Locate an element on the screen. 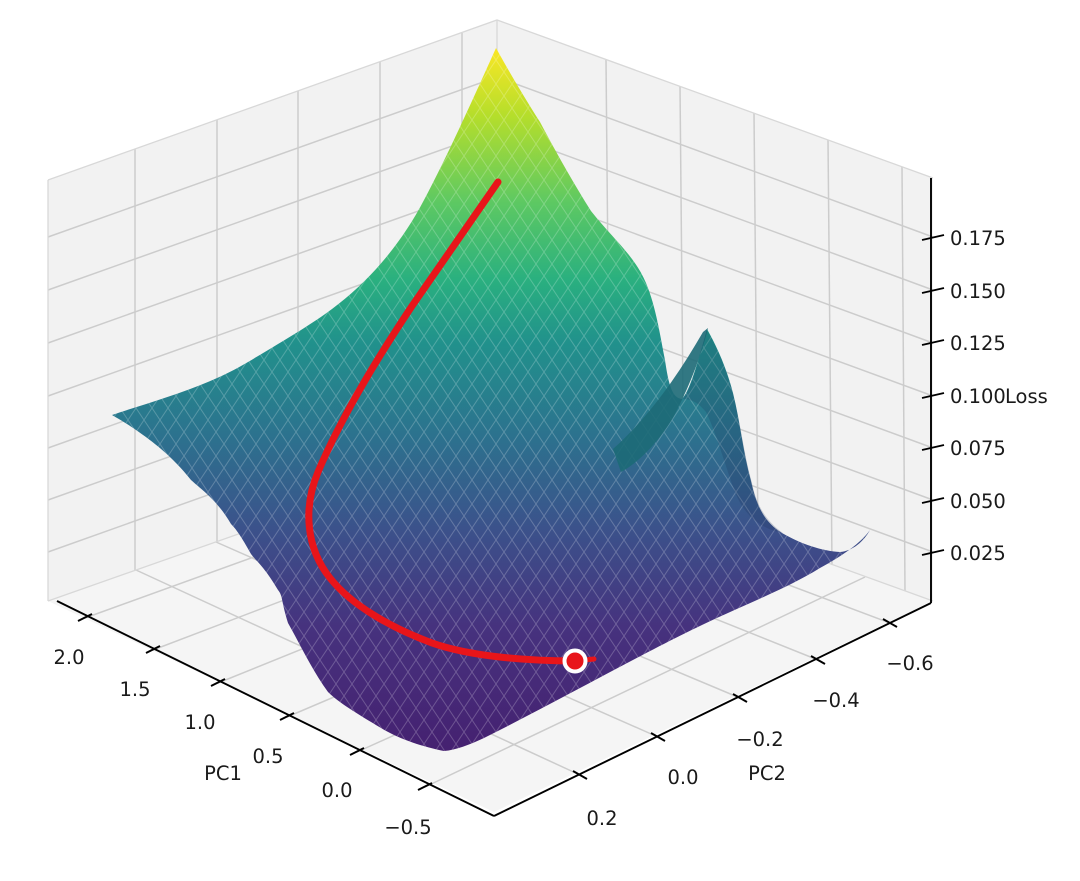 The height and width of the screenshot is (881, 1080). pc2-tick-label: 0.0 is located at coordinates (682, 777).